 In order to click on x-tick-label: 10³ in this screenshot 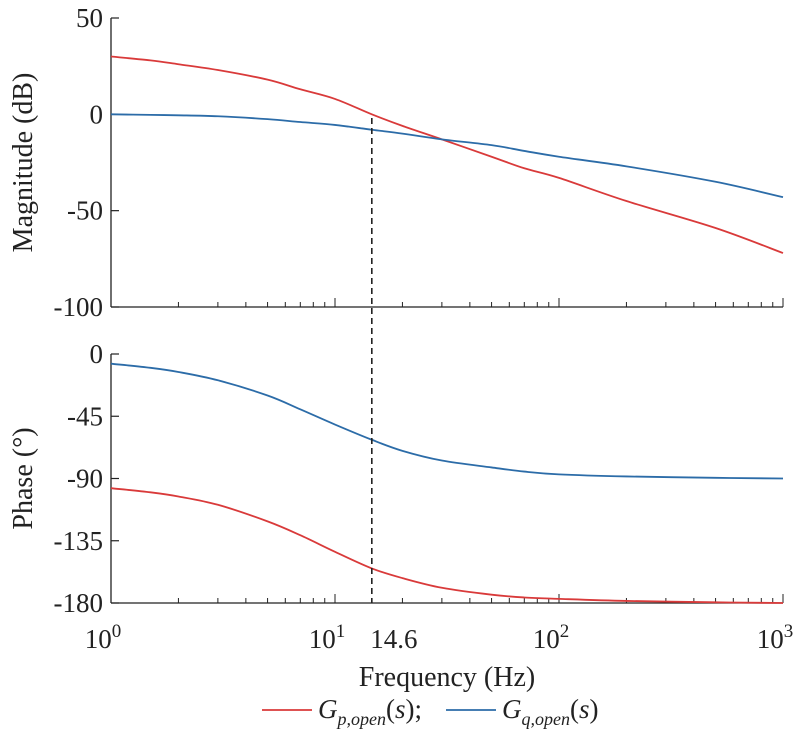, I will do `click(775, 637)`.